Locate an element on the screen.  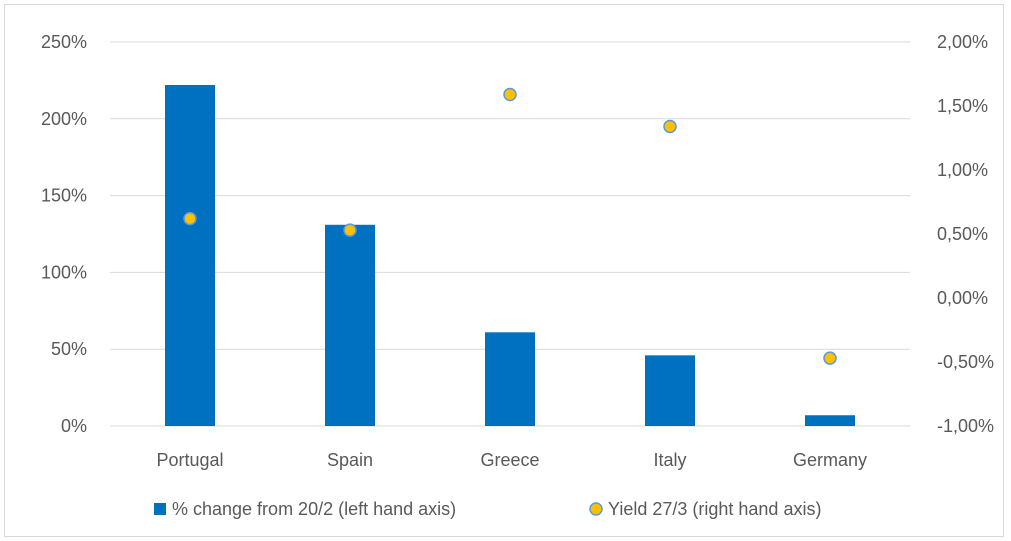
point-italy is located at coordinates (670, 126).